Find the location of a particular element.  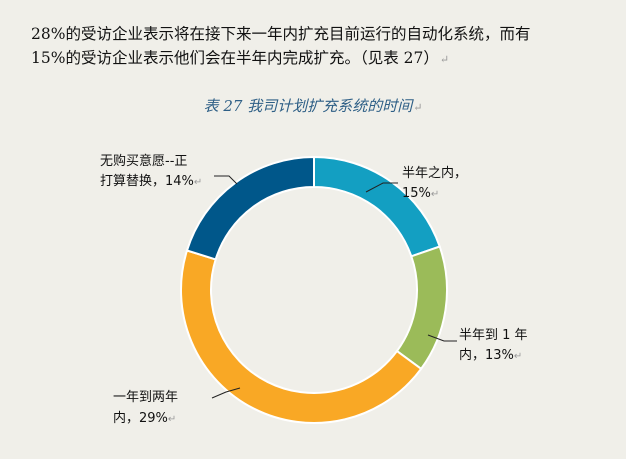

chart-title: 表 27 我司计划扩充系统的时间↵ is located at coordinates (313, 106).